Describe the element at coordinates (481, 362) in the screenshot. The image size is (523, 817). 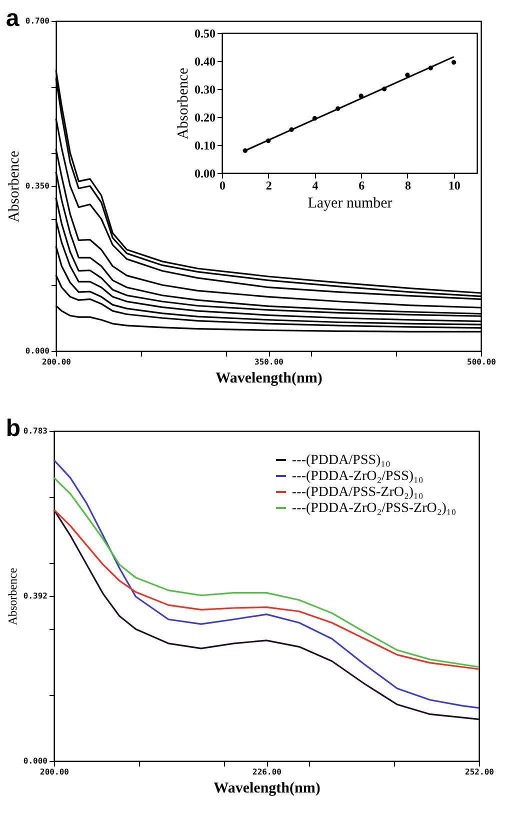
I see `x-tick-label: 500.00` at that location.